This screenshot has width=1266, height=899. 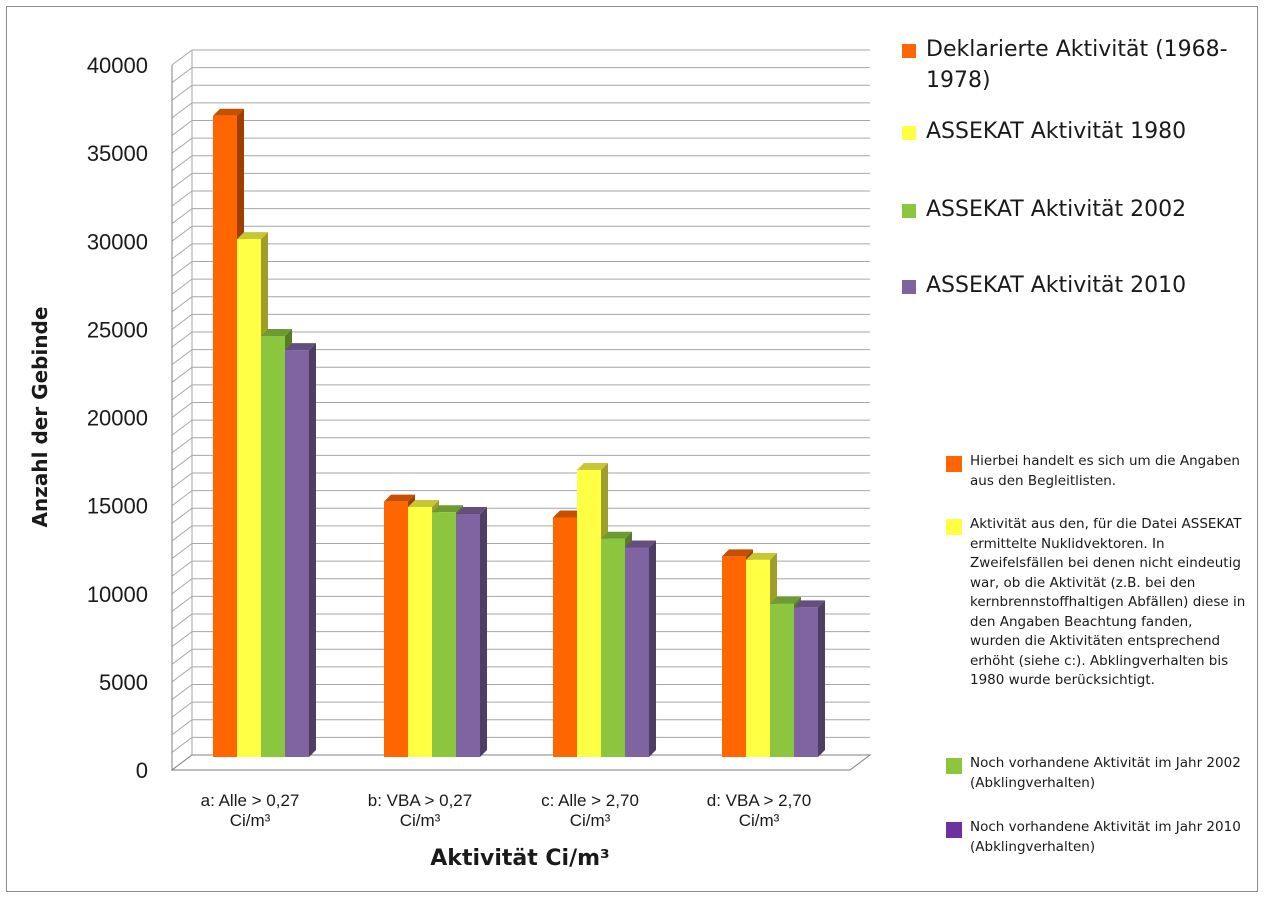 What do you see at coordinates (759, 800) in the screenshot?
I see `x-tick-label: d: VBA > 2,70` at bounding box center [759, 800].